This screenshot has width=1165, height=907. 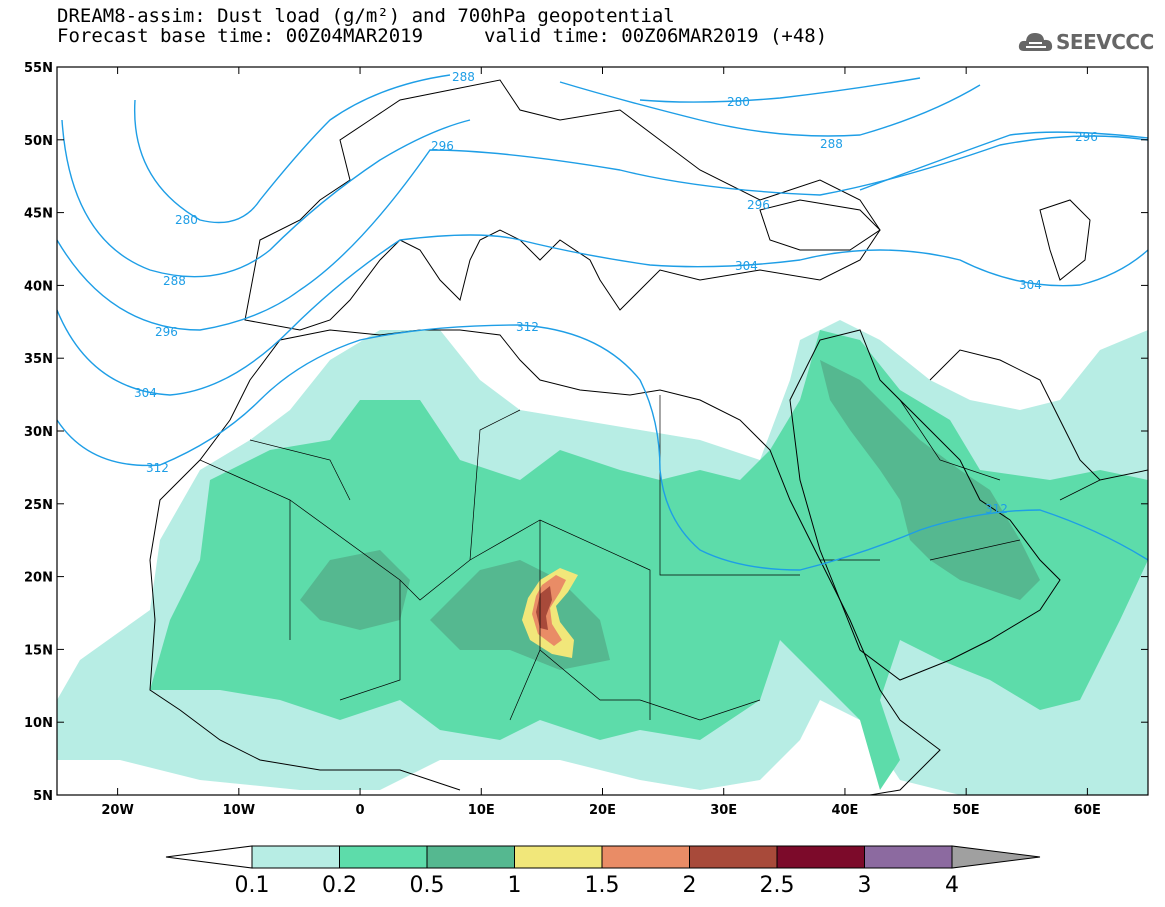 What do you see at coordinates (515, 885) in the screenshot?
I see `colorbar-label: 1` at bounding box center [515, 885].